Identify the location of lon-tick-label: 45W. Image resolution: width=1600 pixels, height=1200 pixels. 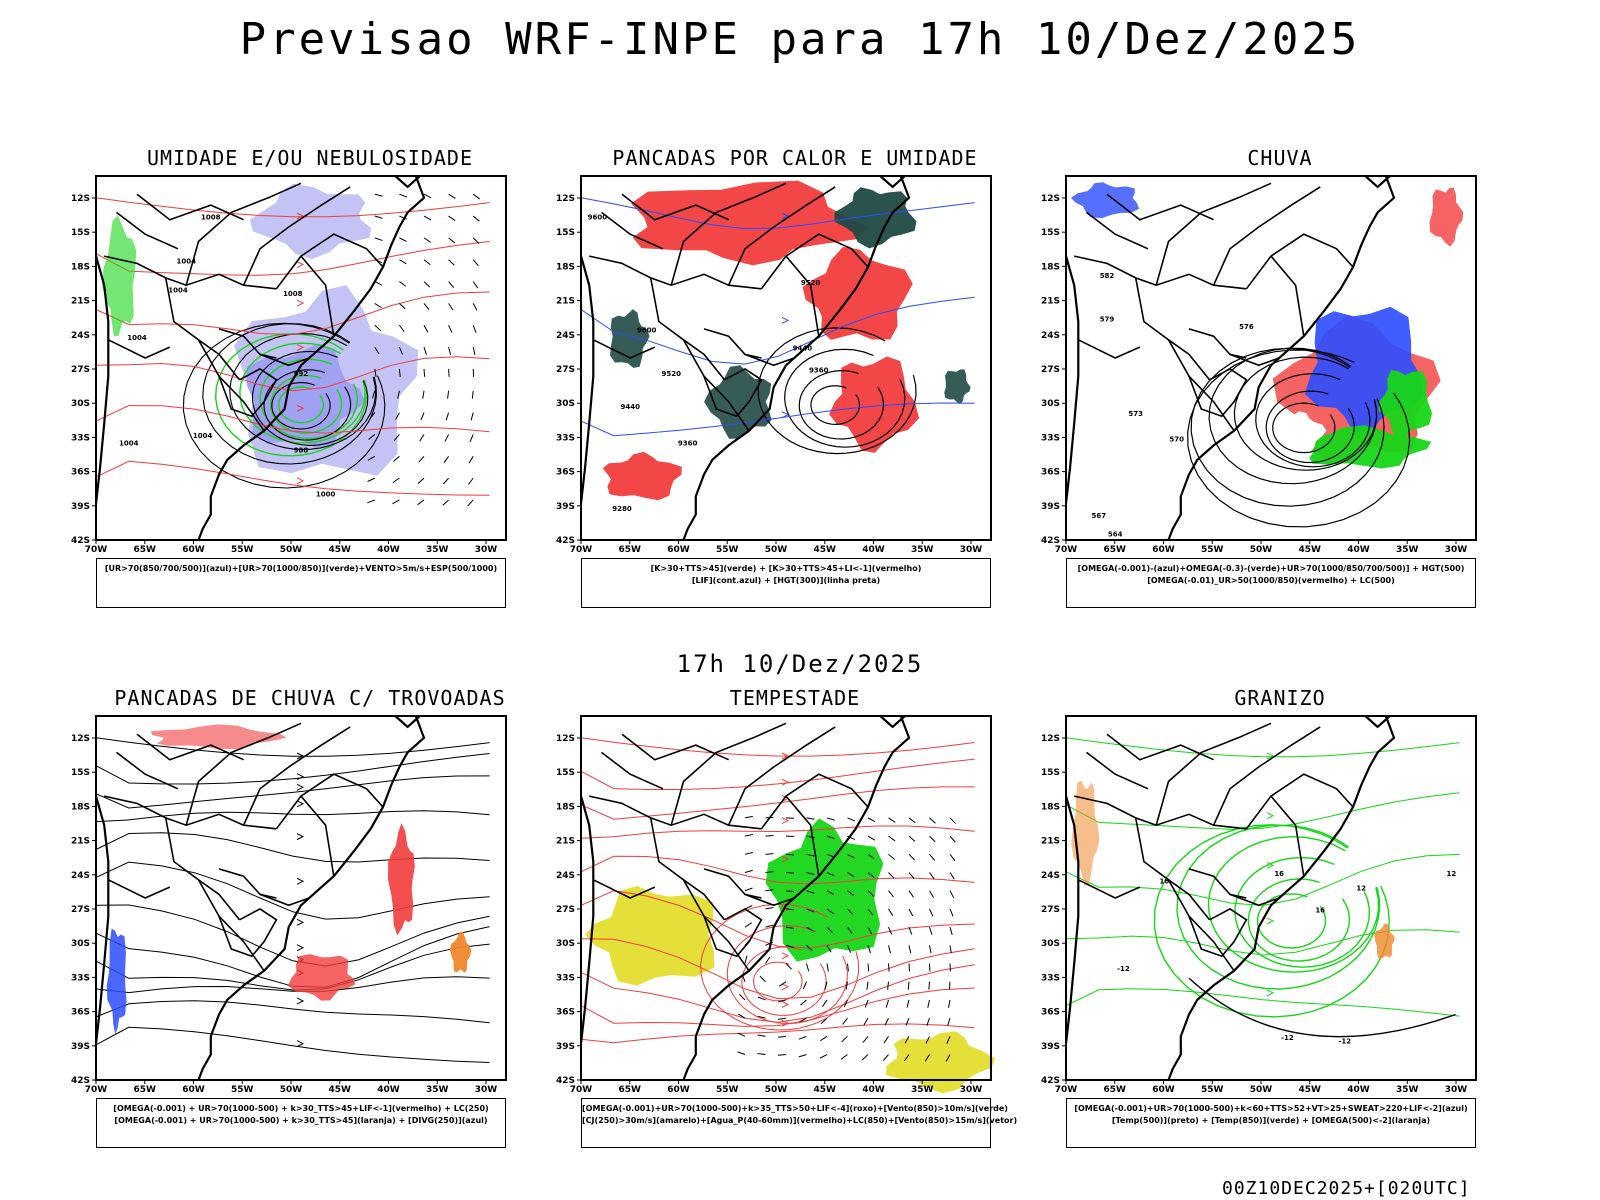
(825, 1090).